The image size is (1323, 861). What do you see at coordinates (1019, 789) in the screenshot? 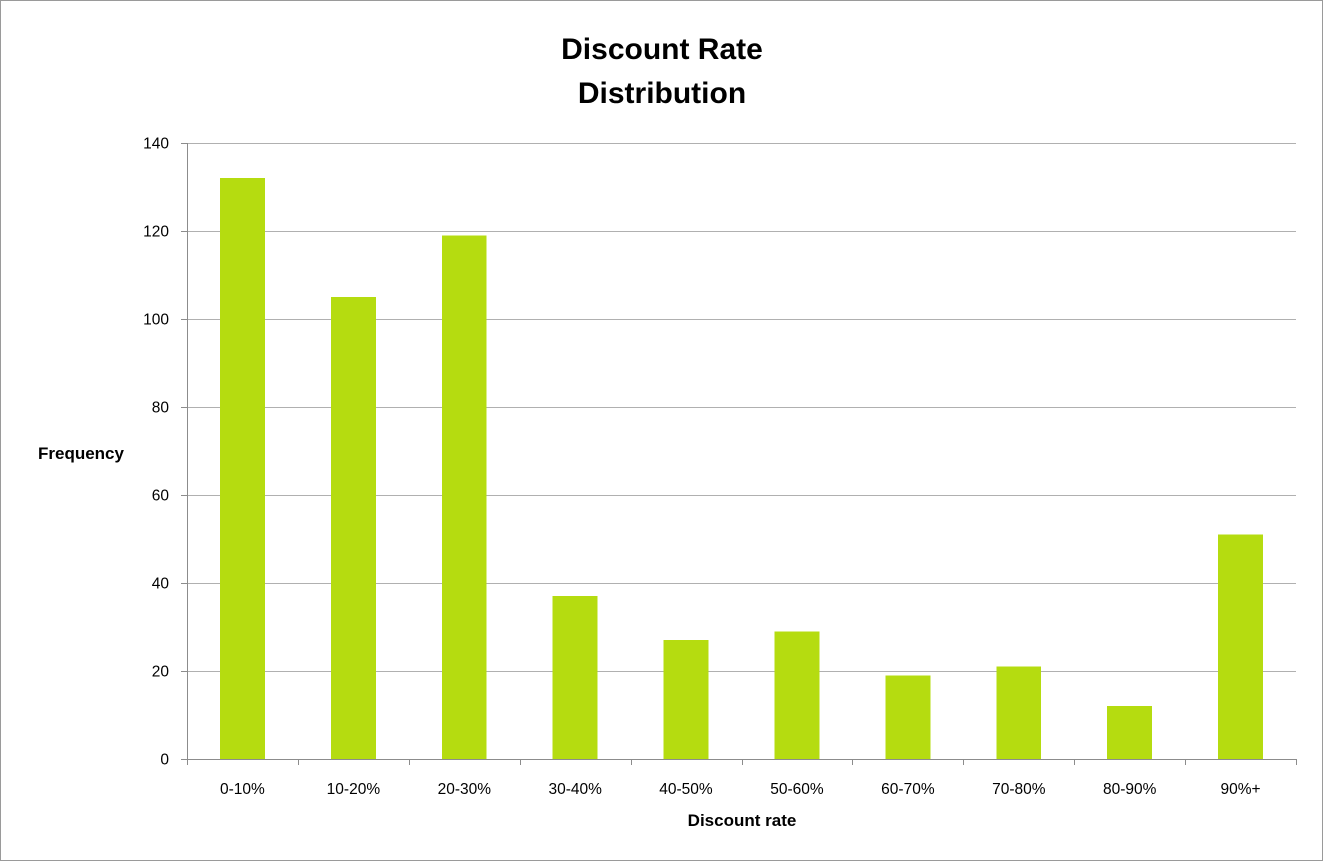
I see `x-tick-label: 70-80%` at bounding box center [1019, 789].